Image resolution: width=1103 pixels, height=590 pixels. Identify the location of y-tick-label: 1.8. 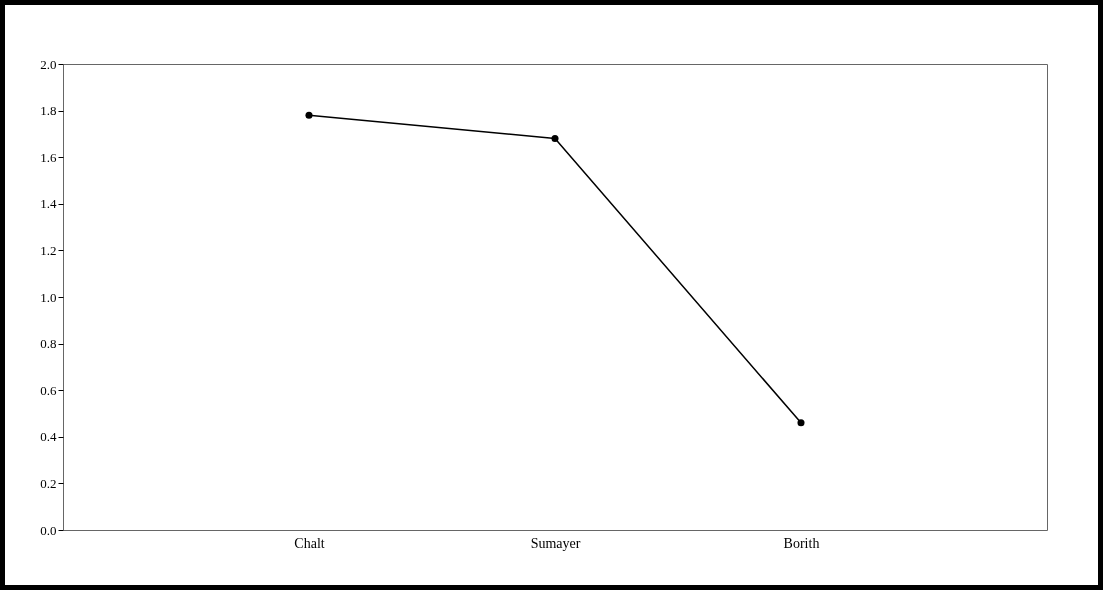
(48, 111).